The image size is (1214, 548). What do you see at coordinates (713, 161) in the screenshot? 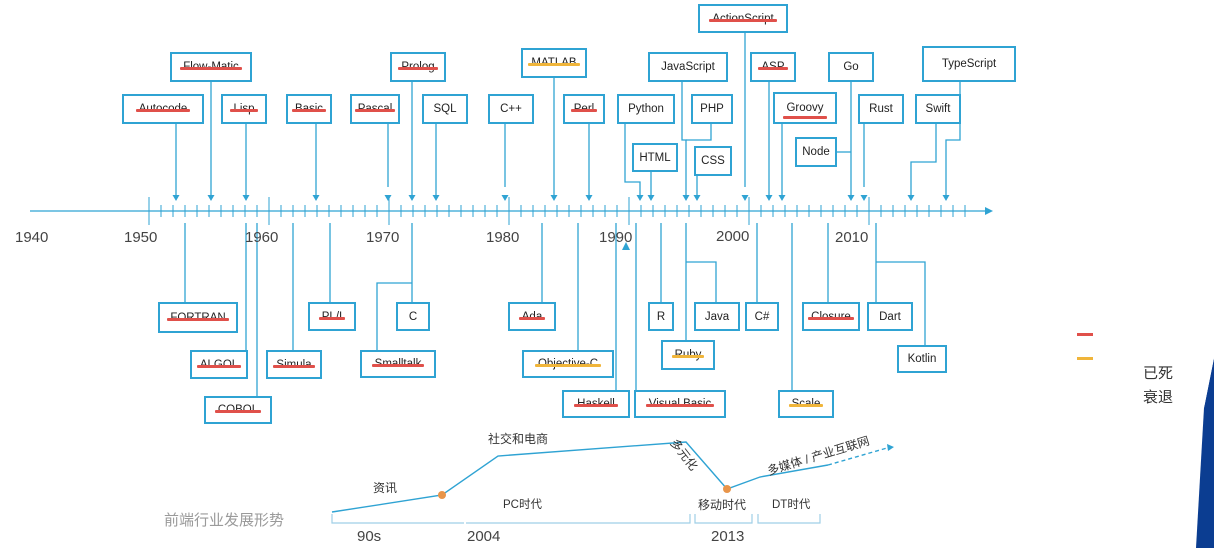
I see `language-label: CSS` at bounding box center [713, 161].